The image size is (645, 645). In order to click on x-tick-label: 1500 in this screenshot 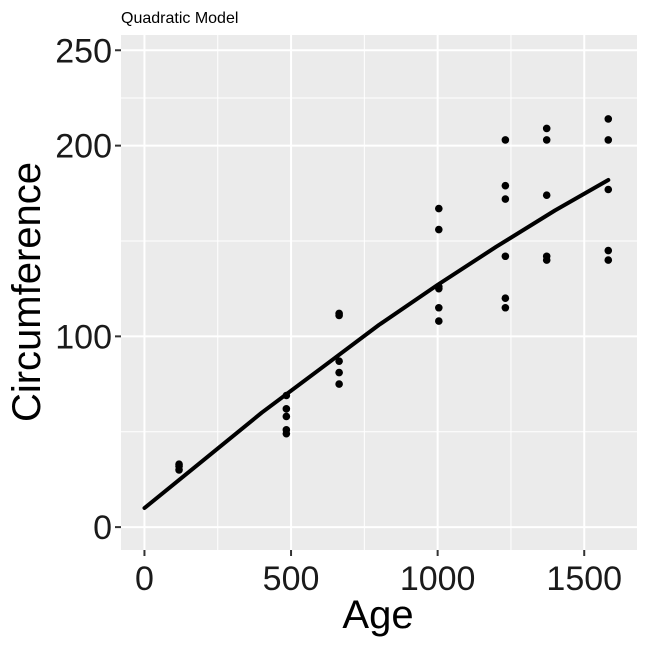, I will do `click(584, 579)`.